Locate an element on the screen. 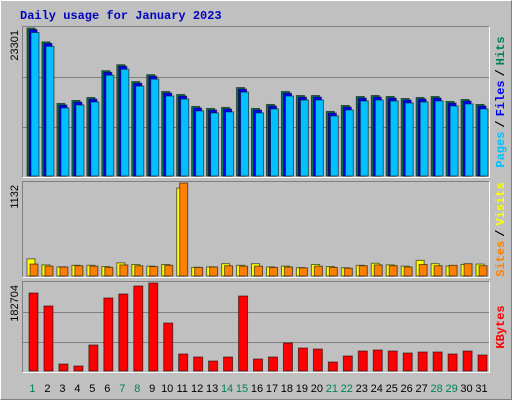 Image resolution: width=512 pixels, height=400 pixels. x-tick-label: 16 is located at coordinates (257, 389).